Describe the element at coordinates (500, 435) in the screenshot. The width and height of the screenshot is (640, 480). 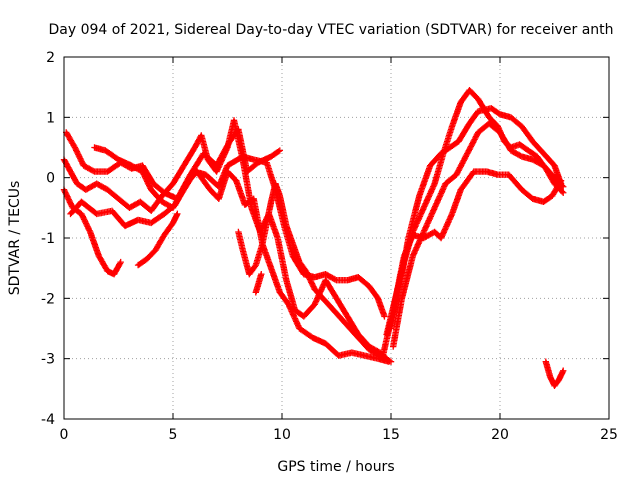
I see `x-tick-label: 20` at that location.